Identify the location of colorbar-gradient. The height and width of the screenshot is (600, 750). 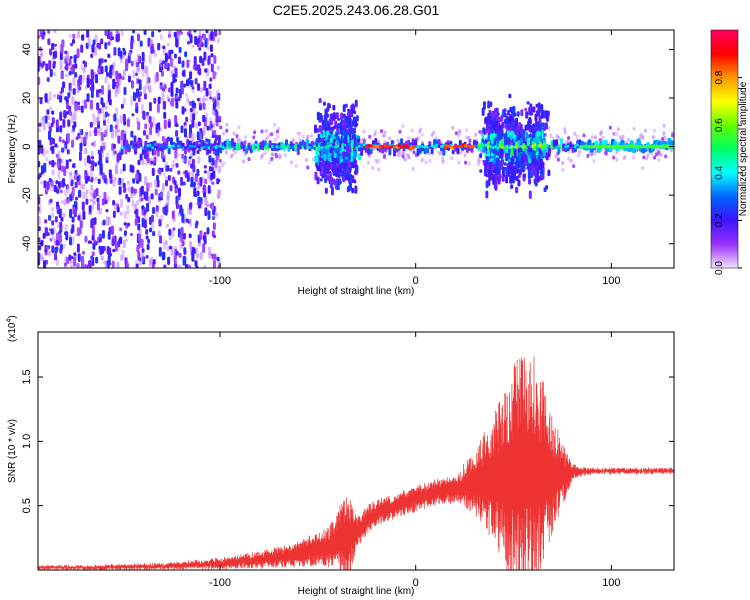
(724, 149).